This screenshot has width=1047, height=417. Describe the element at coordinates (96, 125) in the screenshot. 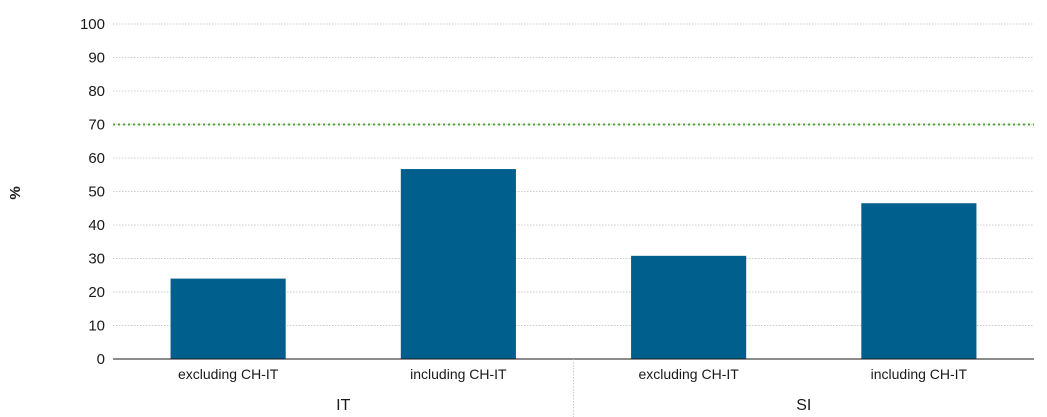

I see `y-tick-label: 70` at that location.